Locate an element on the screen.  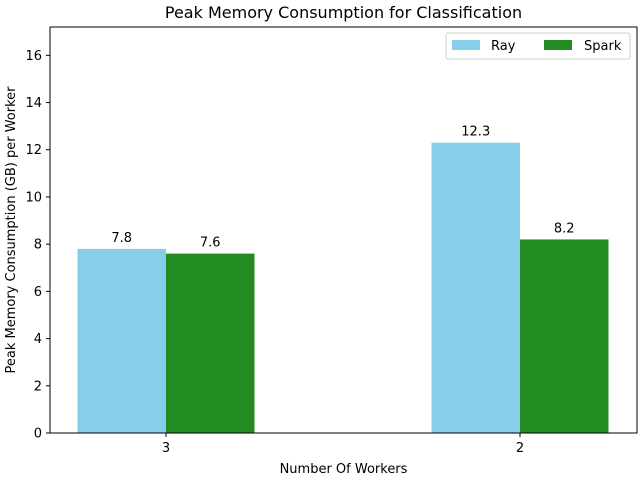
y-tick-label: 10 is located at coordinates (33, 197).